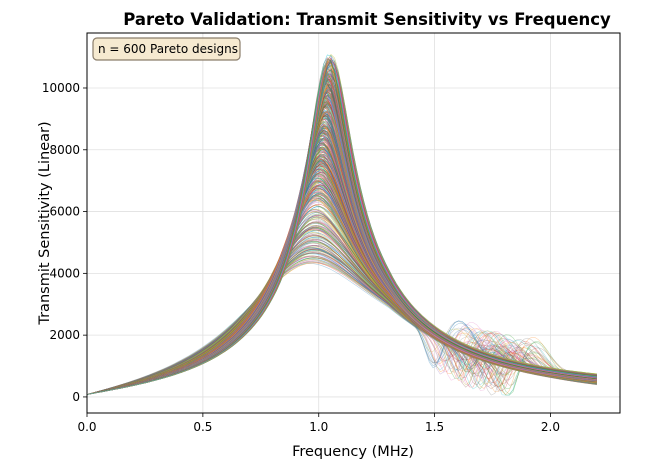  I want to click on annotation-box: n = 600 Pareto designs, so click(166, 49).